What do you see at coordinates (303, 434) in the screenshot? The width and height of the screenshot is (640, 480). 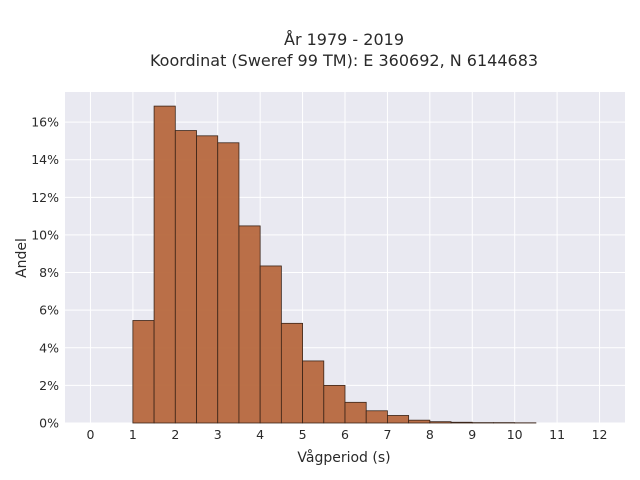 I see `x-tick-label: 5` at bounding box center [303, 434].